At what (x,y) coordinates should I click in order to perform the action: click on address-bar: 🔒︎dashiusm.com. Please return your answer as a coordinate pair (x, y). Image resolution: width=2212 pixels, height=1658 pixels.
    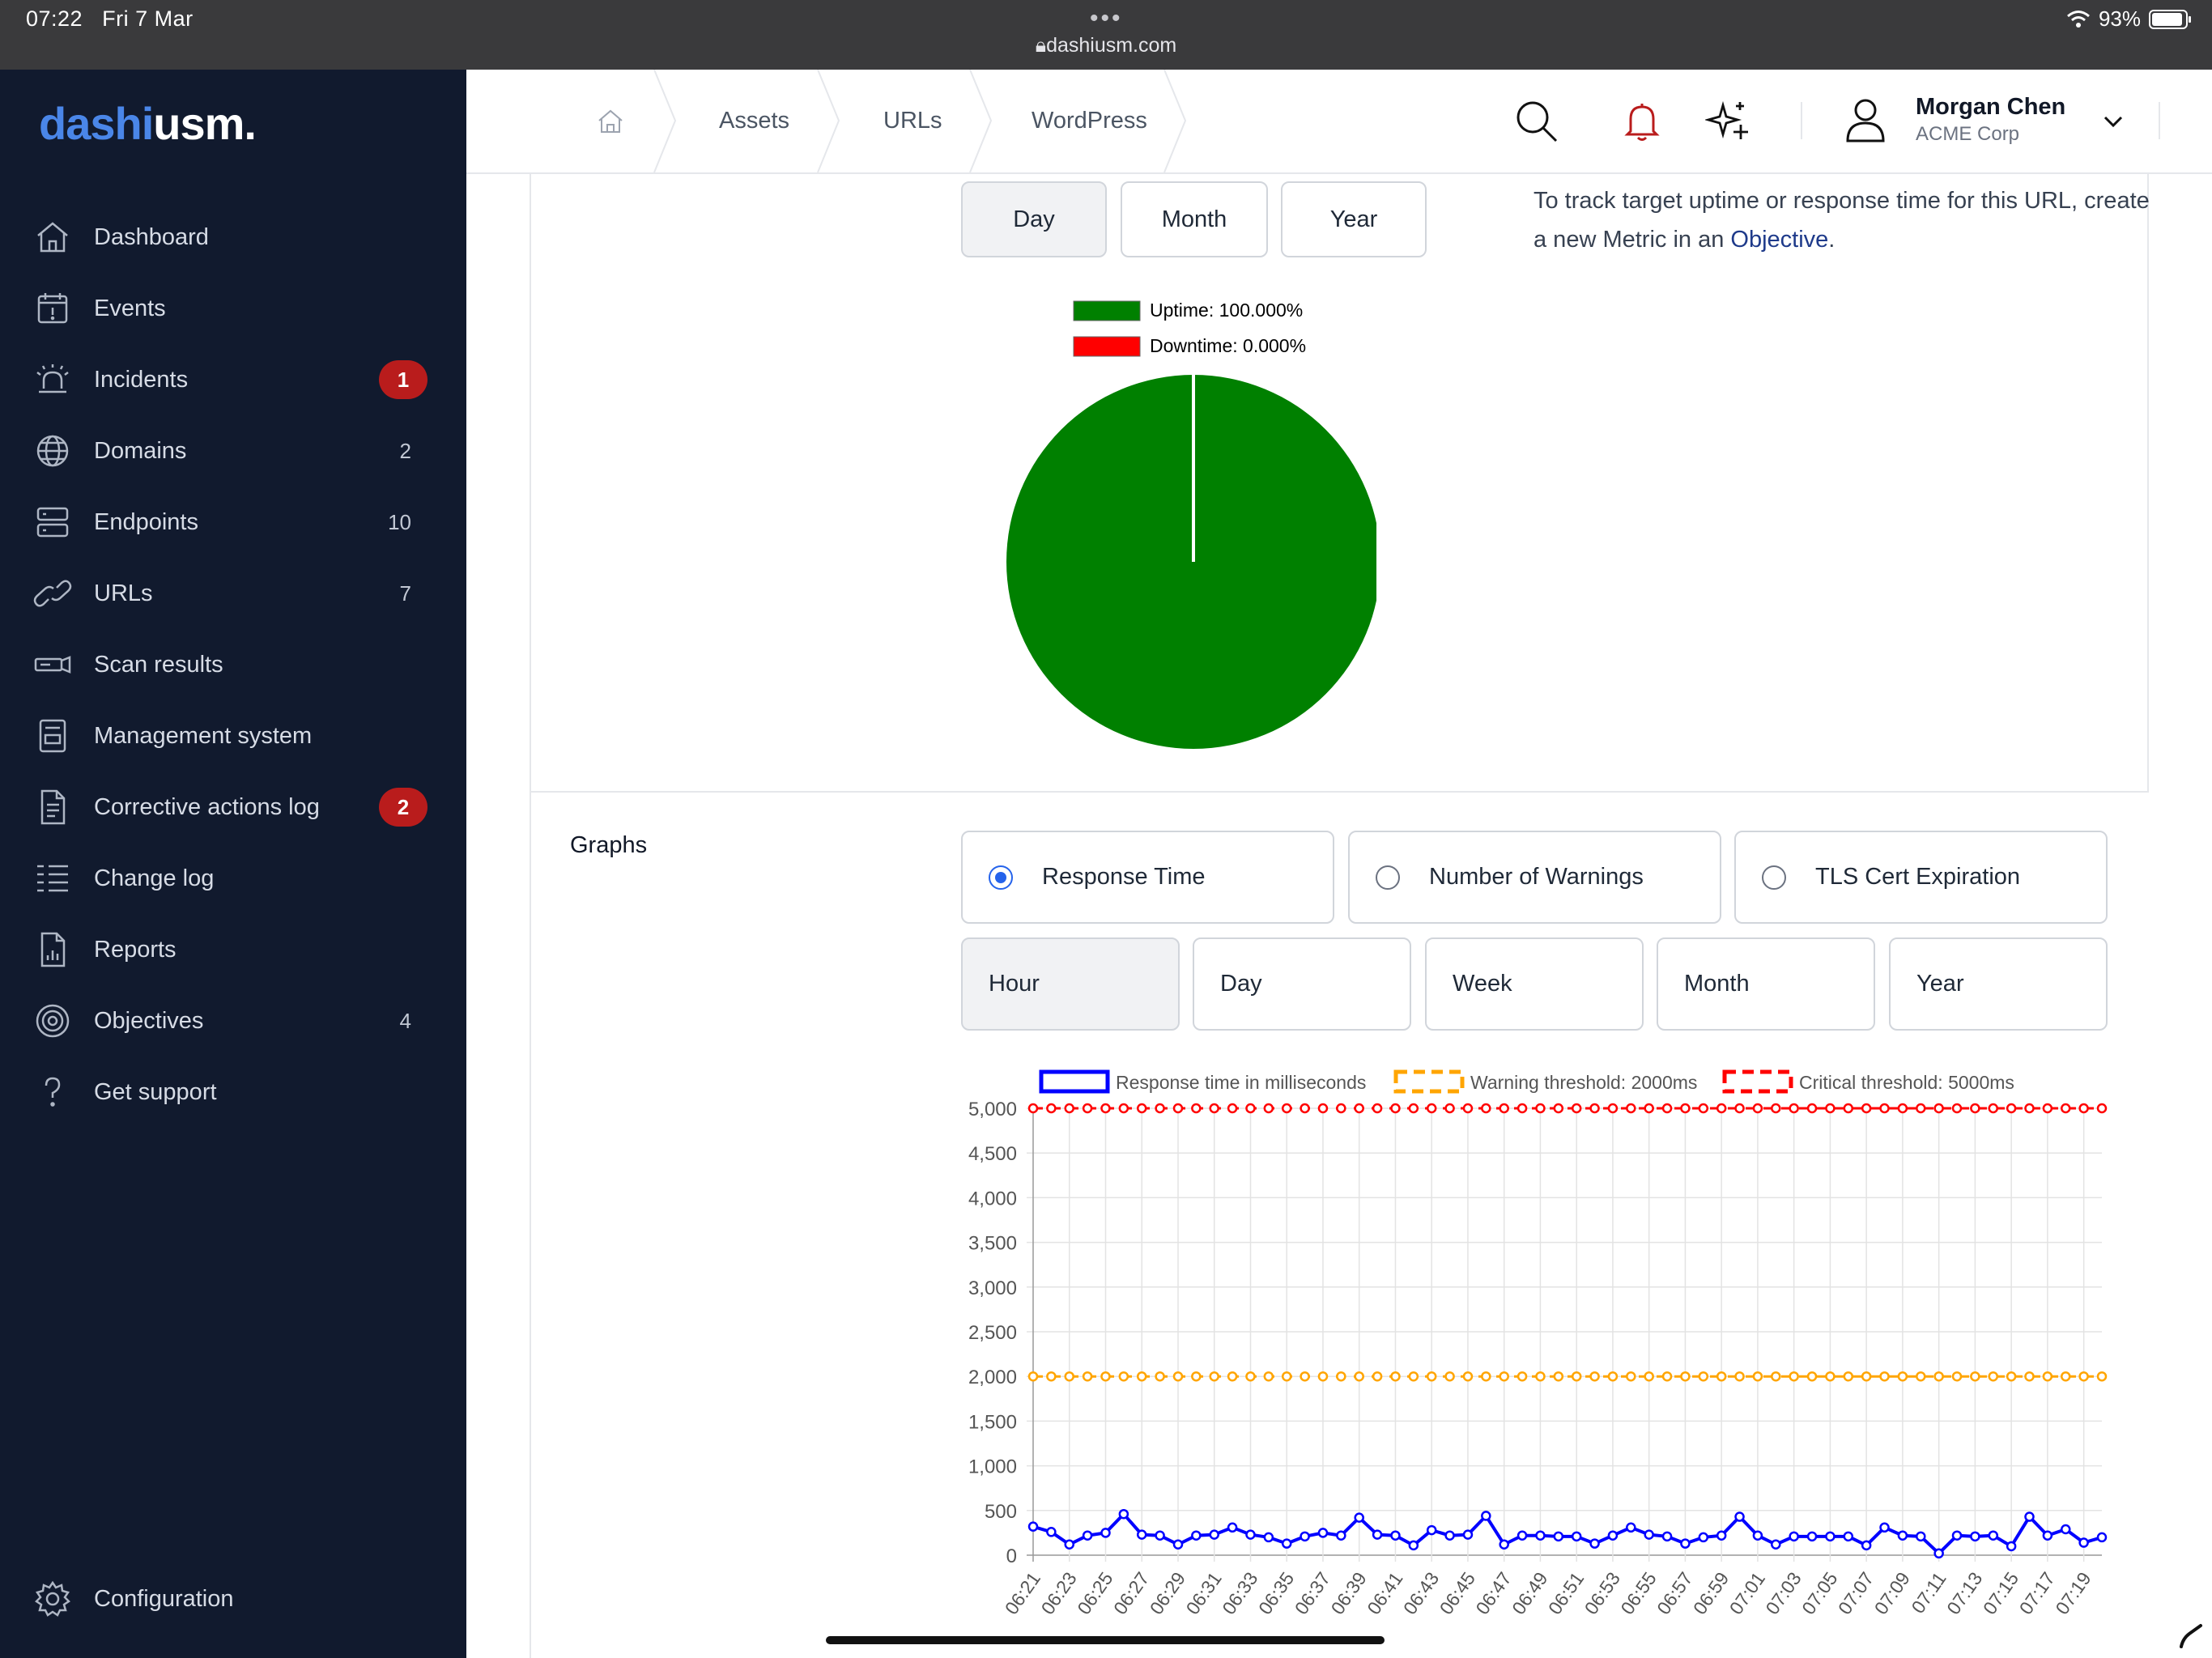
    Looking at the image, I should click on (1106, 45).